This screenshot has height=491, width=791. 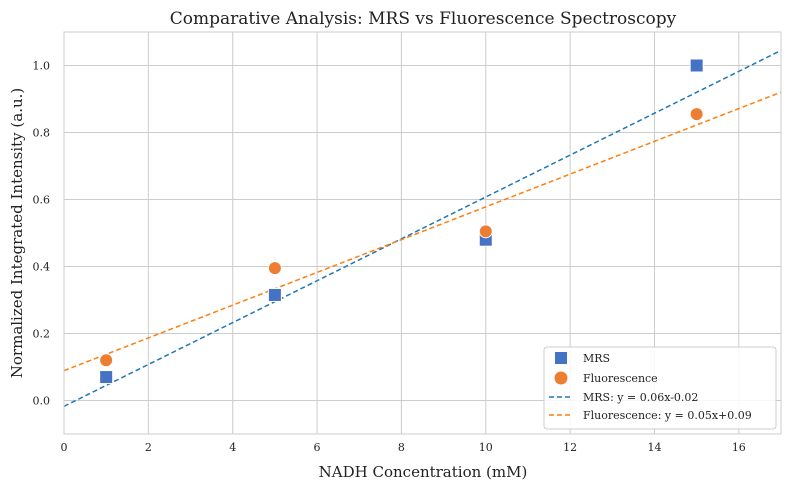 I want to click on x-tick-label: 6, so click(x=317, y=447).